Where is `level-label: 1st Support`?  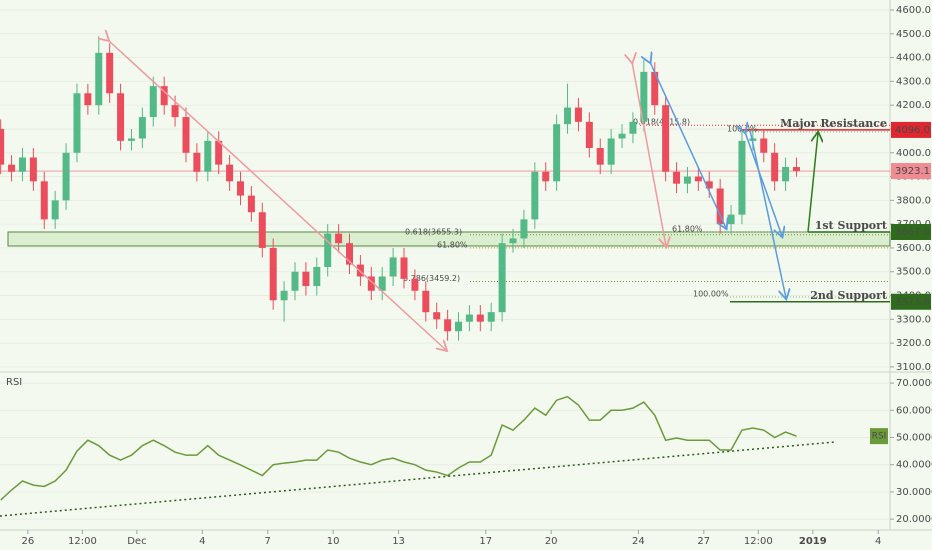 level-label: 1st Support is located at coordinates (851, 225).